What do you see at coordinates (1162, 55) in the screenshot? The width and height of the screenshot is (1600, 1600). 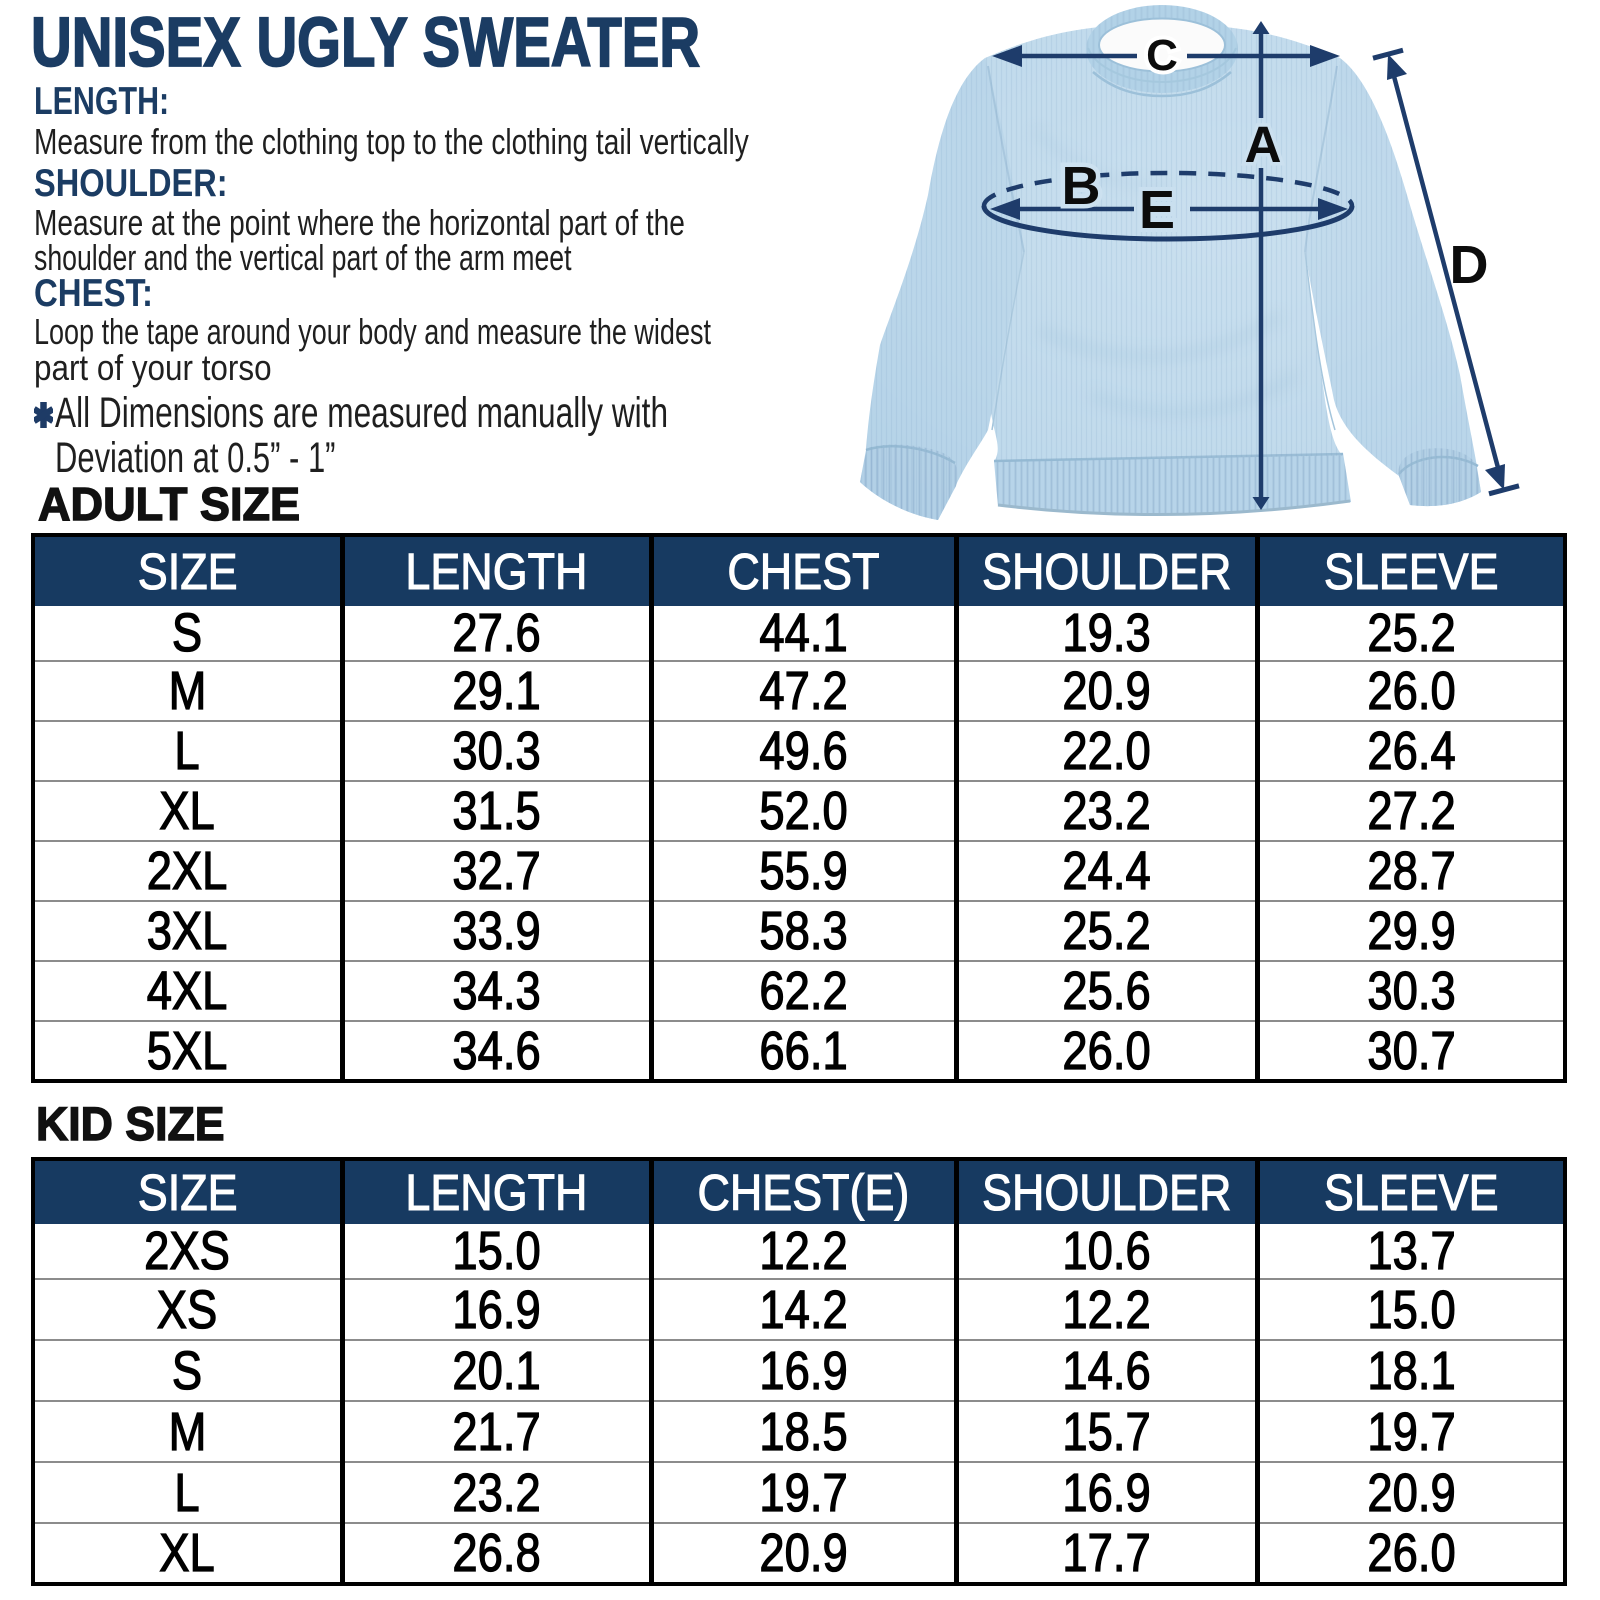 I see `svg-text: C` at bounding box center [1162, 55].